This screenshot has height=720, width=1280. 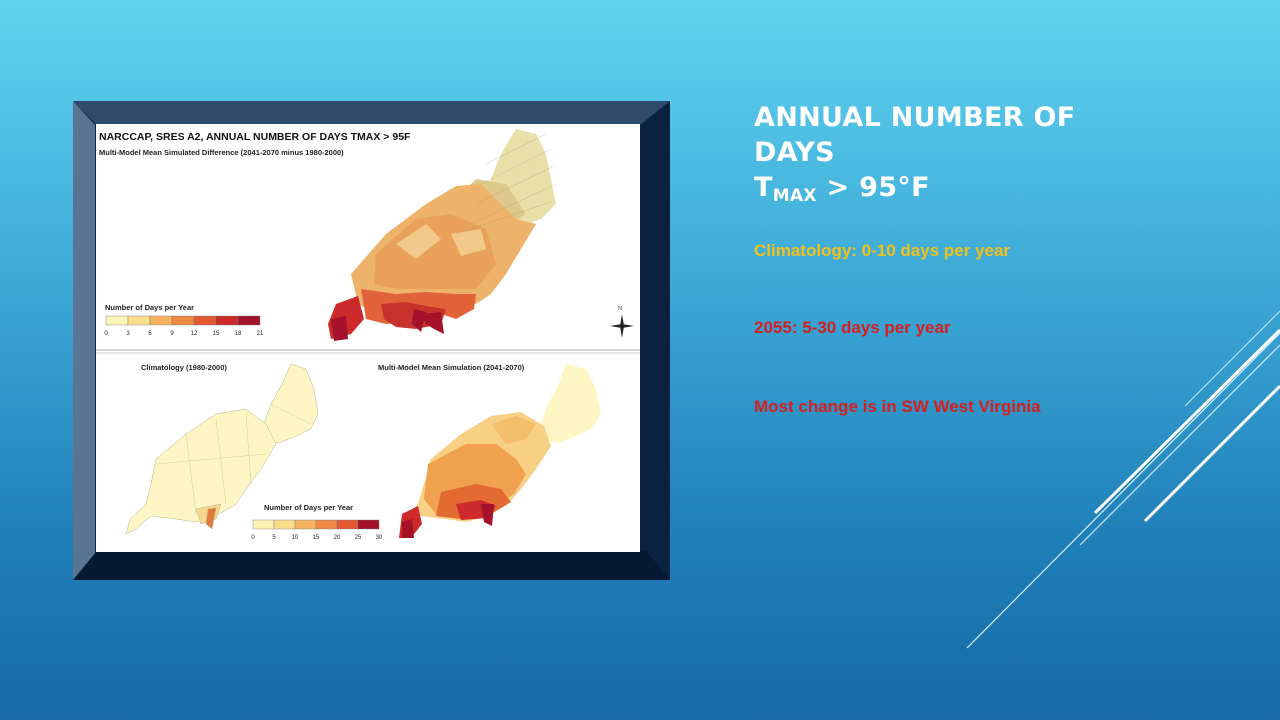 I want to click on climatology-map, so click(x=222, y=449).